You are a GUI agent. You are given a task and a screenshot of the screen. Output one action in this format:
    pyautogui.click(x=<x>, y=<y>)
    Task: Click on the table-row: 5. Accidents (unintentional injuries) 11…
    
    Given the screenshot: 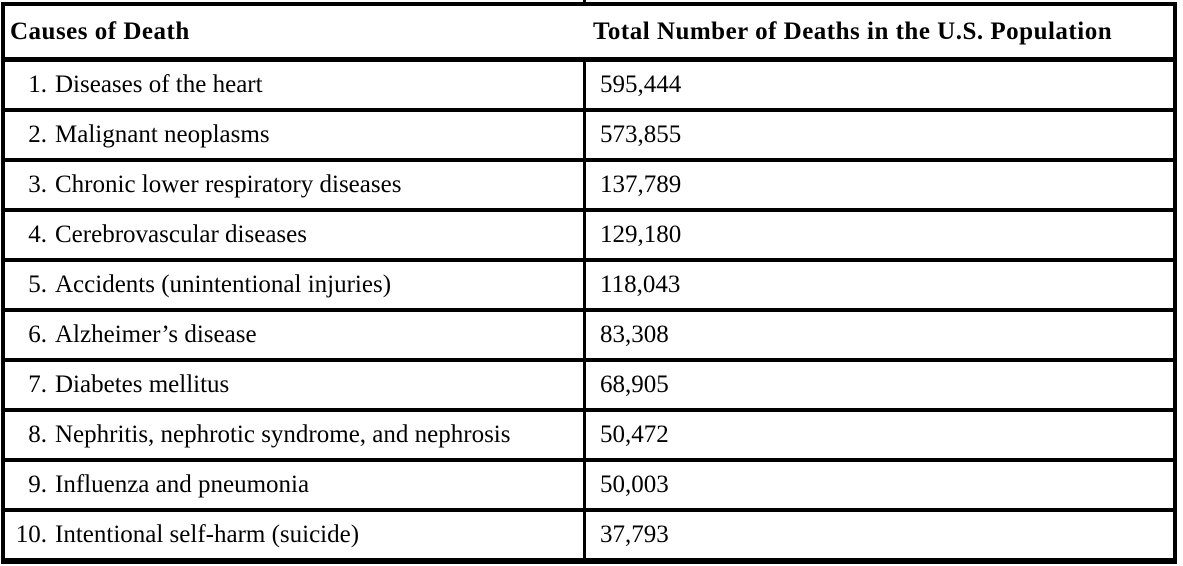 What is the action you would take?
    pyautogui.click(x=589, y=287)
    